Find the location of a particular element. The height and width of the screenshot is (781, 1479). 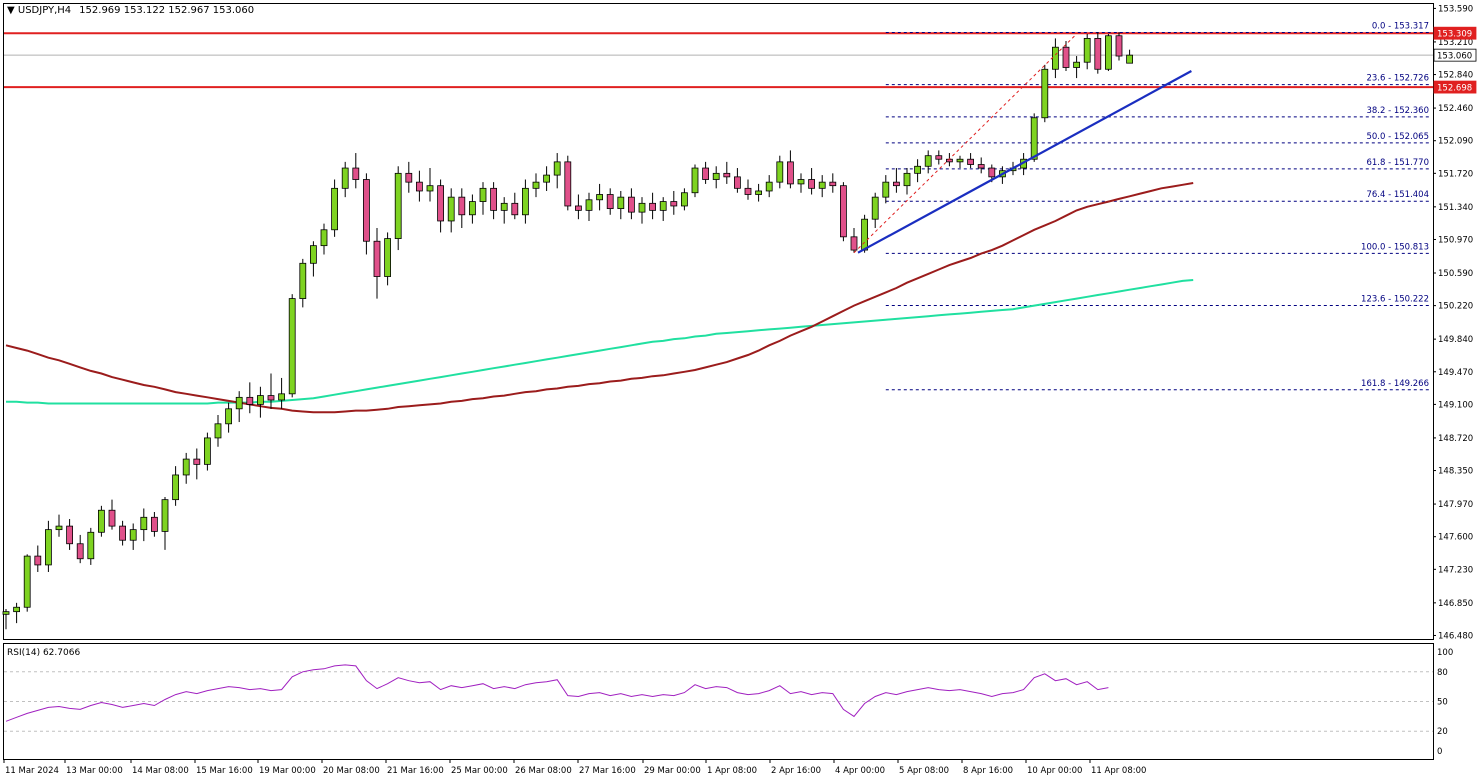

fib-anchor-line is located at coordinates (965, 143).